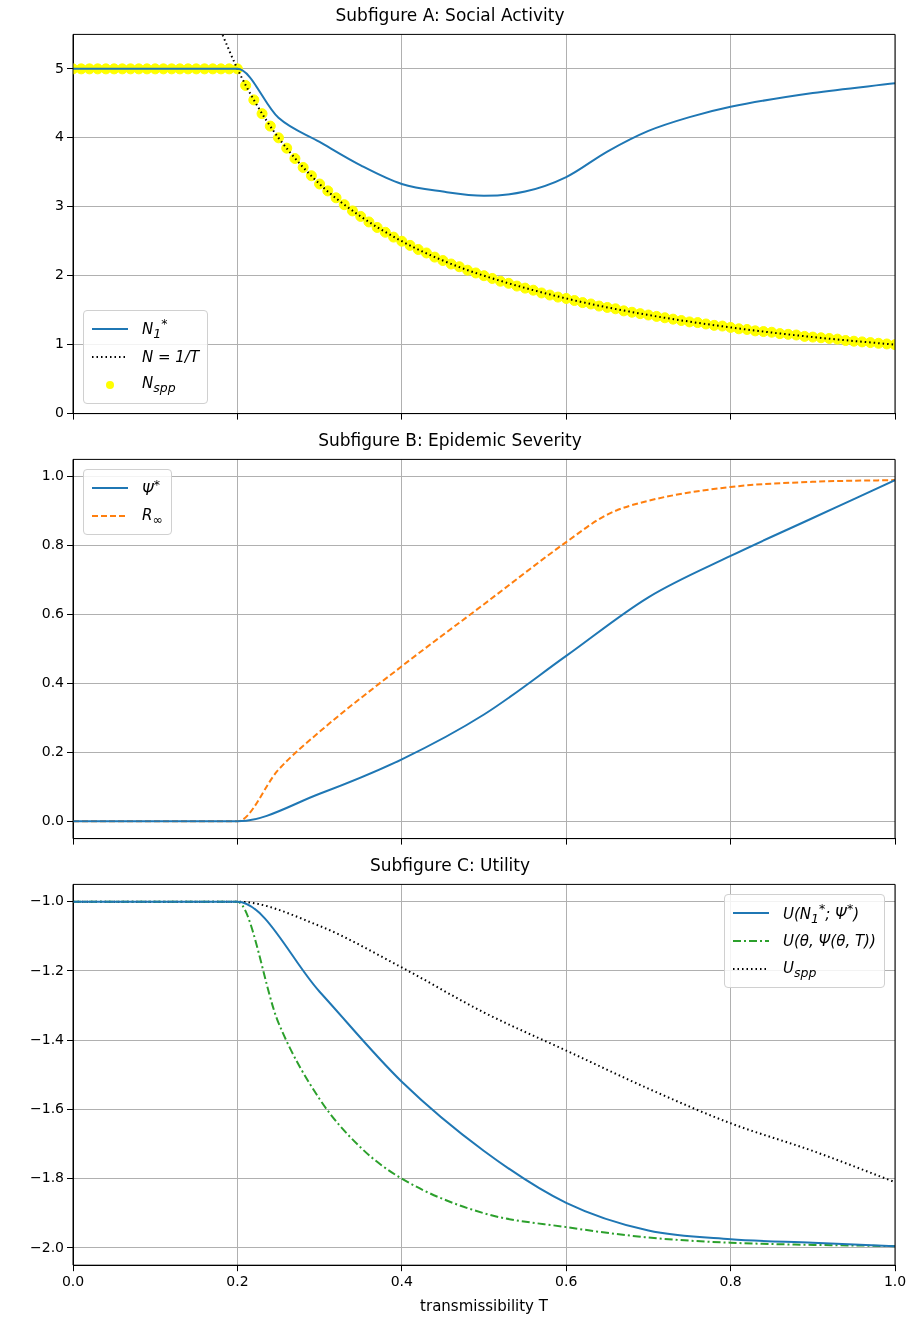  I want to click on y-tick-label: 0.0, so click(52, 820).